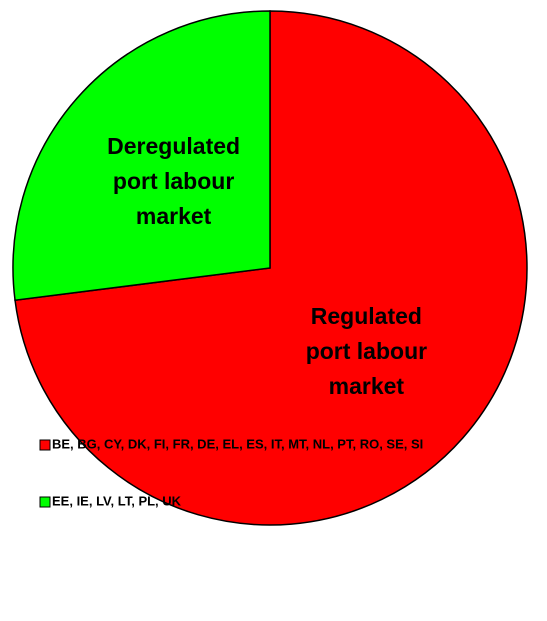  What do you see at coordinates (173, 146) in the screenshot?
I see `slice-label: Deregulated` at bounding box center [173, 146].